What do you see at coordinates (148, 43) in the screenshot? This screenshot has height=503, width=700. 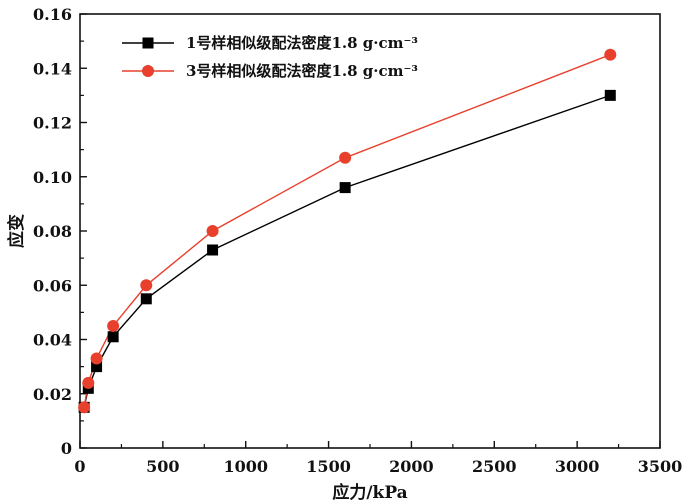 I see `legend-marker-square` at bounding box center [148, 43].